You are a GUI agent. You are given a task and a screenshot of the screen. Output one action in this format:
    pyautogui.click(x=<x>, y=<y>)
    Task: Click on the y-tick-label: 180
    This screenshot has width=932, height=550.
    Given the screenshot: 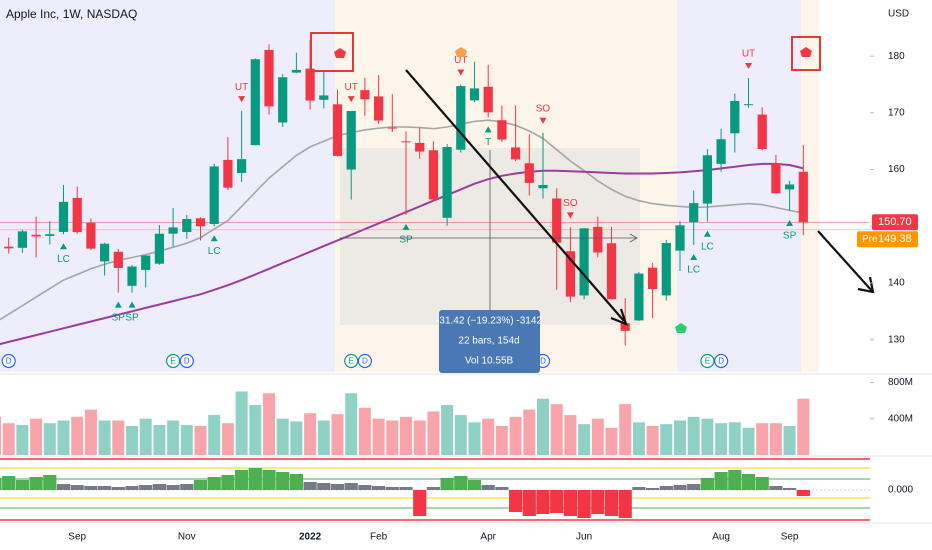 What is the action you would take?
    pyautogui.click(x=896, y=56)
    